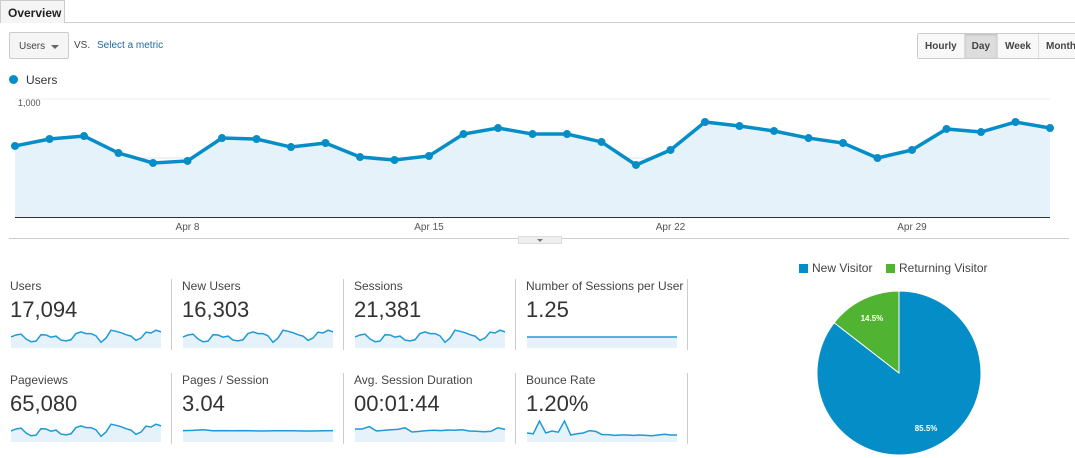  I want to click on metric-label: Pageviews, so click(39, 380).